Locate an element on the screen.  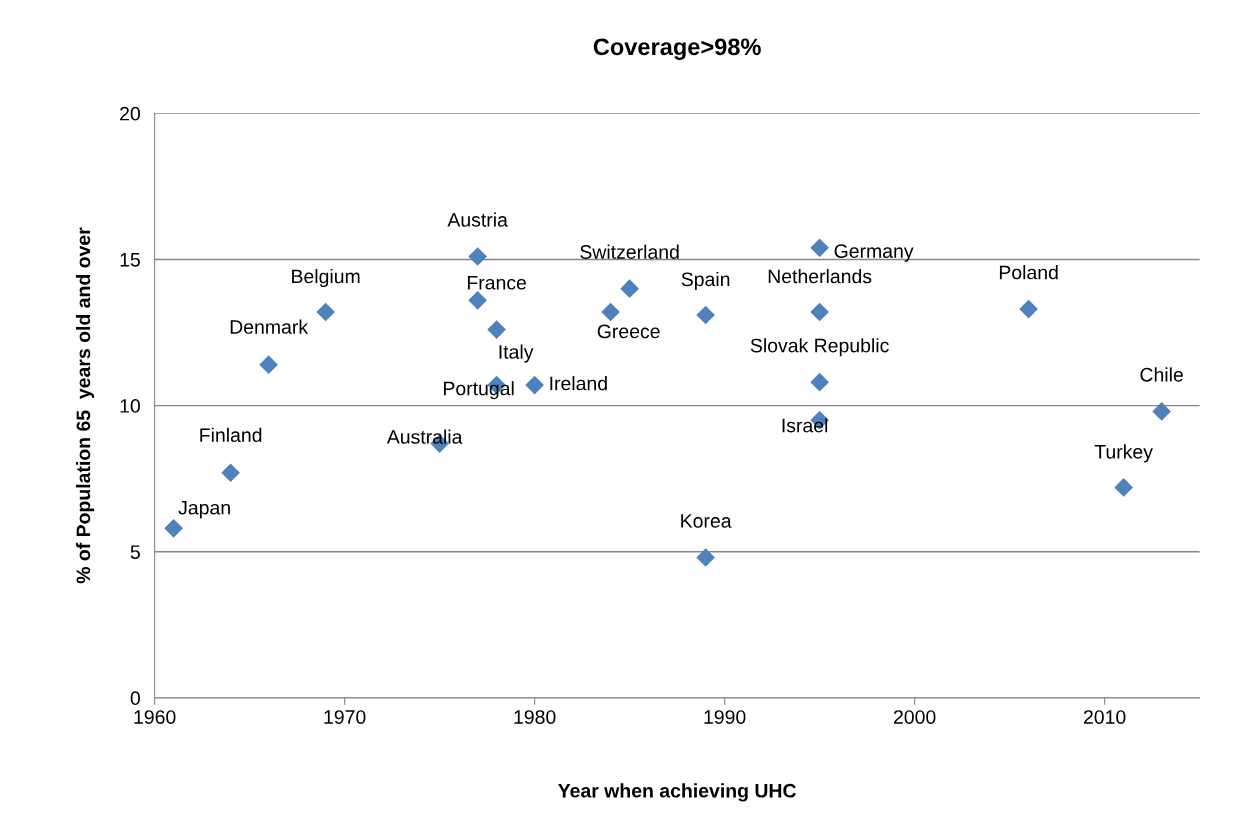
x-tick-label: 1980 is located at coordinates (535, 717).